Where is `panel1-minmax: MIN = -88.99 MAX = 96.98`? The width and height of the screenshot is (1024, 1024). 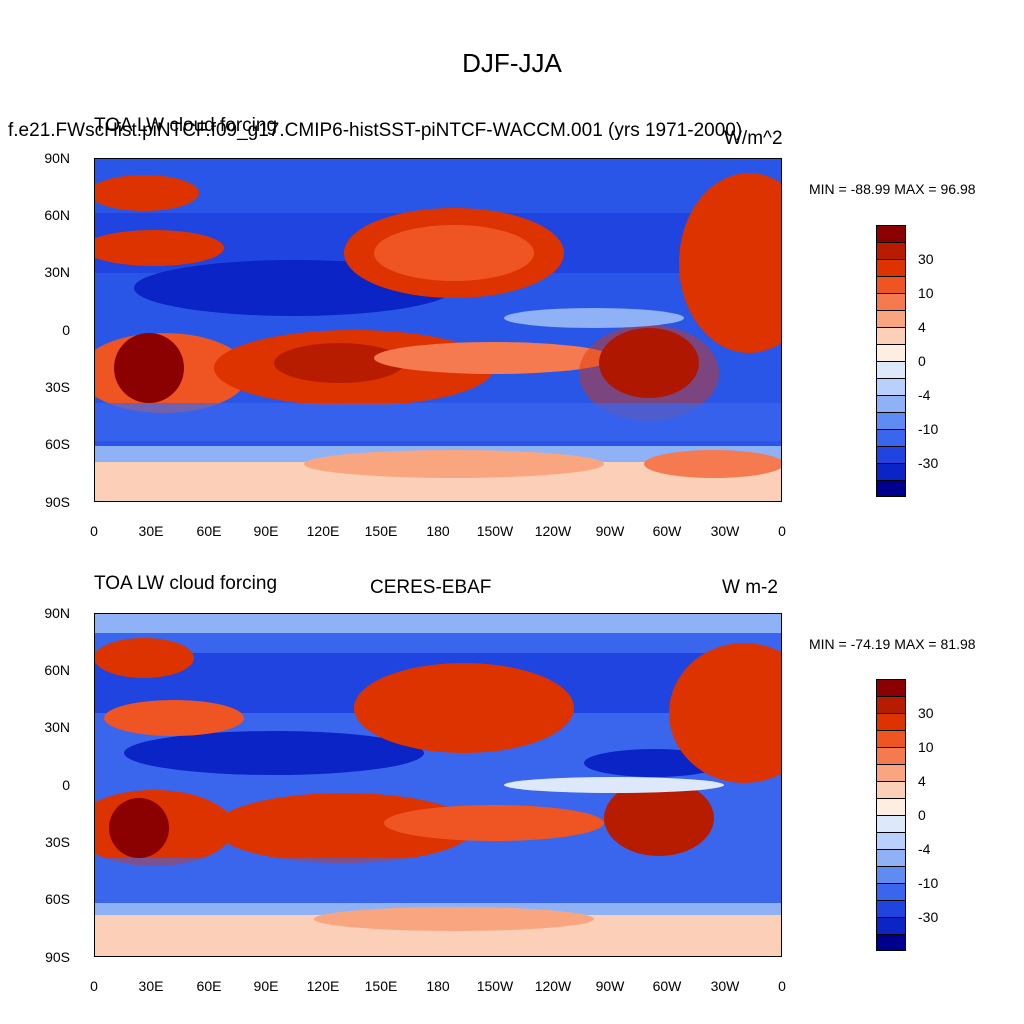 panel1-minmax: MIN = -88.99 MAX = 96.98 is located at coordinates (892, 189).